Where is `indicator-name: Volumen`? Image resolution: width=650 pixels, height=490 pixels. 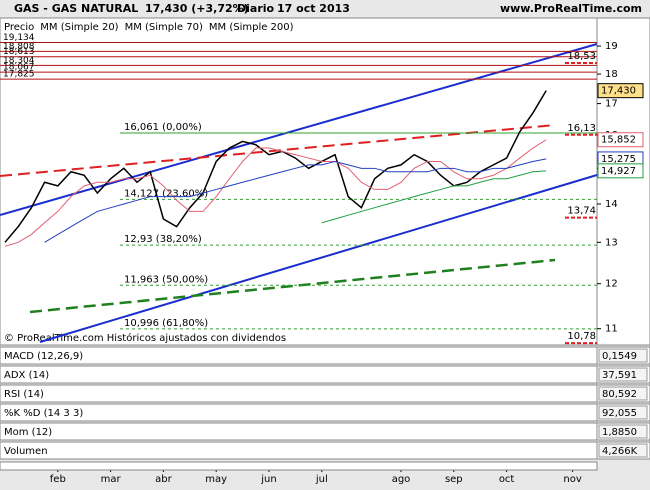
indicator-name: Volumen is located at coordinates (26, 451).